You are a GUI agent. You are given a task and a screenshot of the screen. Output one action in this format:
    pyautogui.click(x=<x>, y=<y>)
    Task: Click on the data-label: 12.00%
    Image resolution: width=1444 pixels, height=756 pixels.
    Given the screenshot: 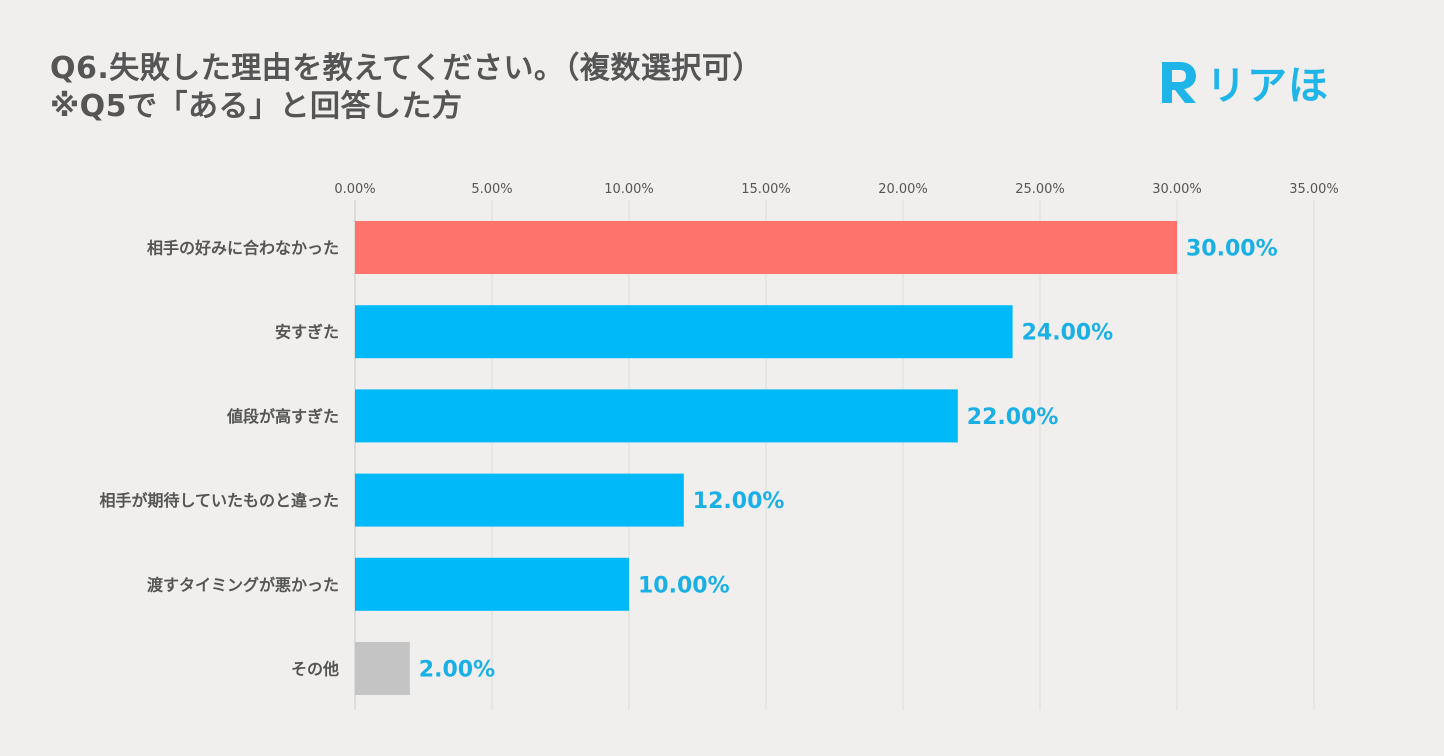 What is the action you would take?
    pyautogui.click(x=739, y=501)
    